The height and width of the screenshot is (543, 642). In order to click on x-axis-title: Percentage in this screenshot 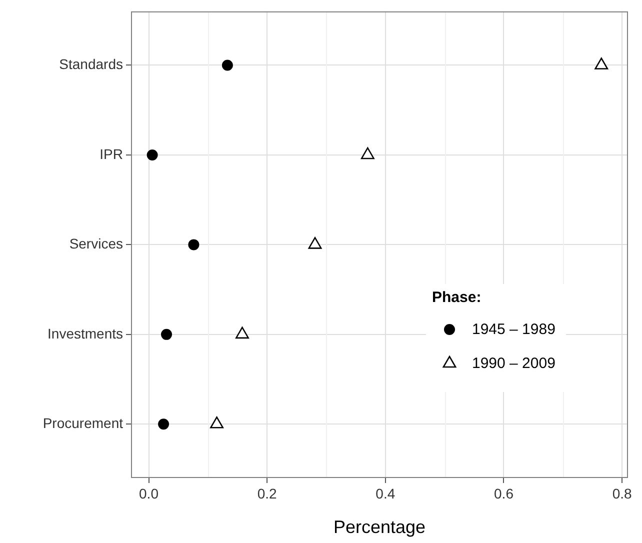, I will do `click(379, 527)`.